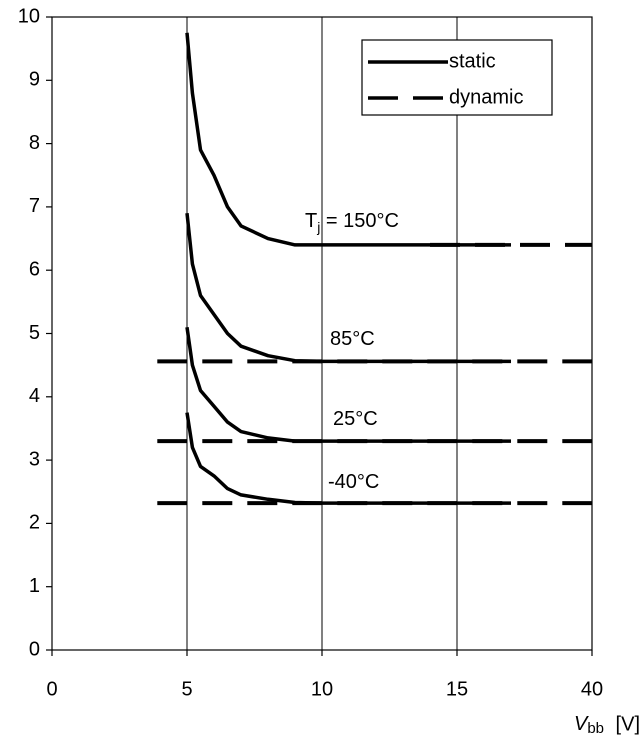  I want to click on static-line, so click(348, 139).